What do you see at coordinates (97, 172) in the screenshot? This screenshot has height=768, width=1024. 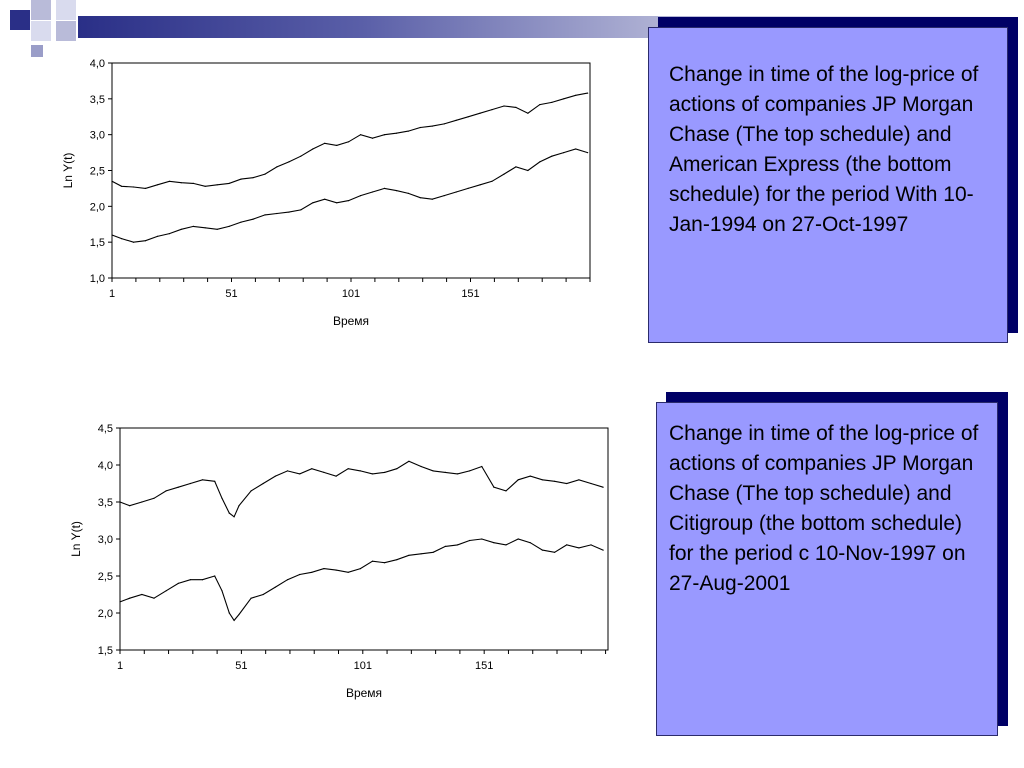 I see `y-tick-label: 2,5` at bounding box center [97, 172].